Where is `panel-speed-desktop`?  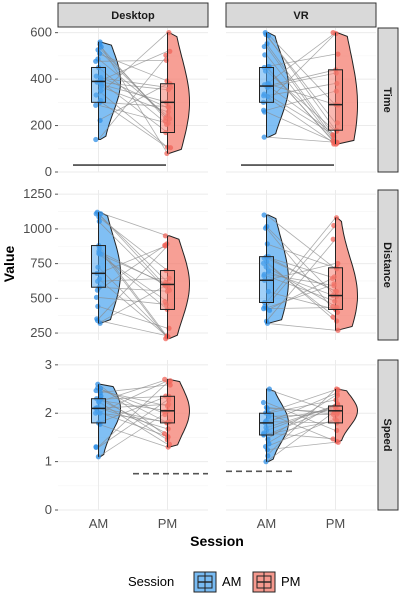
panel-speed-desktop is located at coordinates (133, 435).